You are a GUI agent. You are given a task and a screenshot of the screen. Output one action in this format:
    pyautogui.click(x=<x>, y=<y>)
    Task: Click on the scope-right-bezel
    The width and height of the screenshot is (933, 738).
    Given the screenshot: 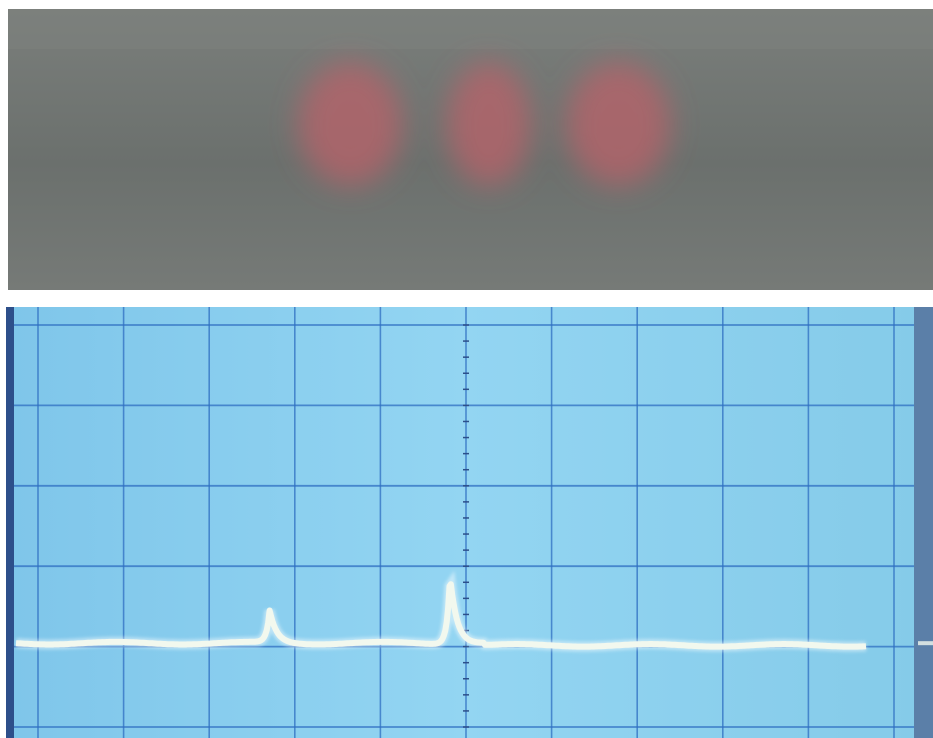 What is the action you would take?
    pyautogui.click(x=923, y=522)
    